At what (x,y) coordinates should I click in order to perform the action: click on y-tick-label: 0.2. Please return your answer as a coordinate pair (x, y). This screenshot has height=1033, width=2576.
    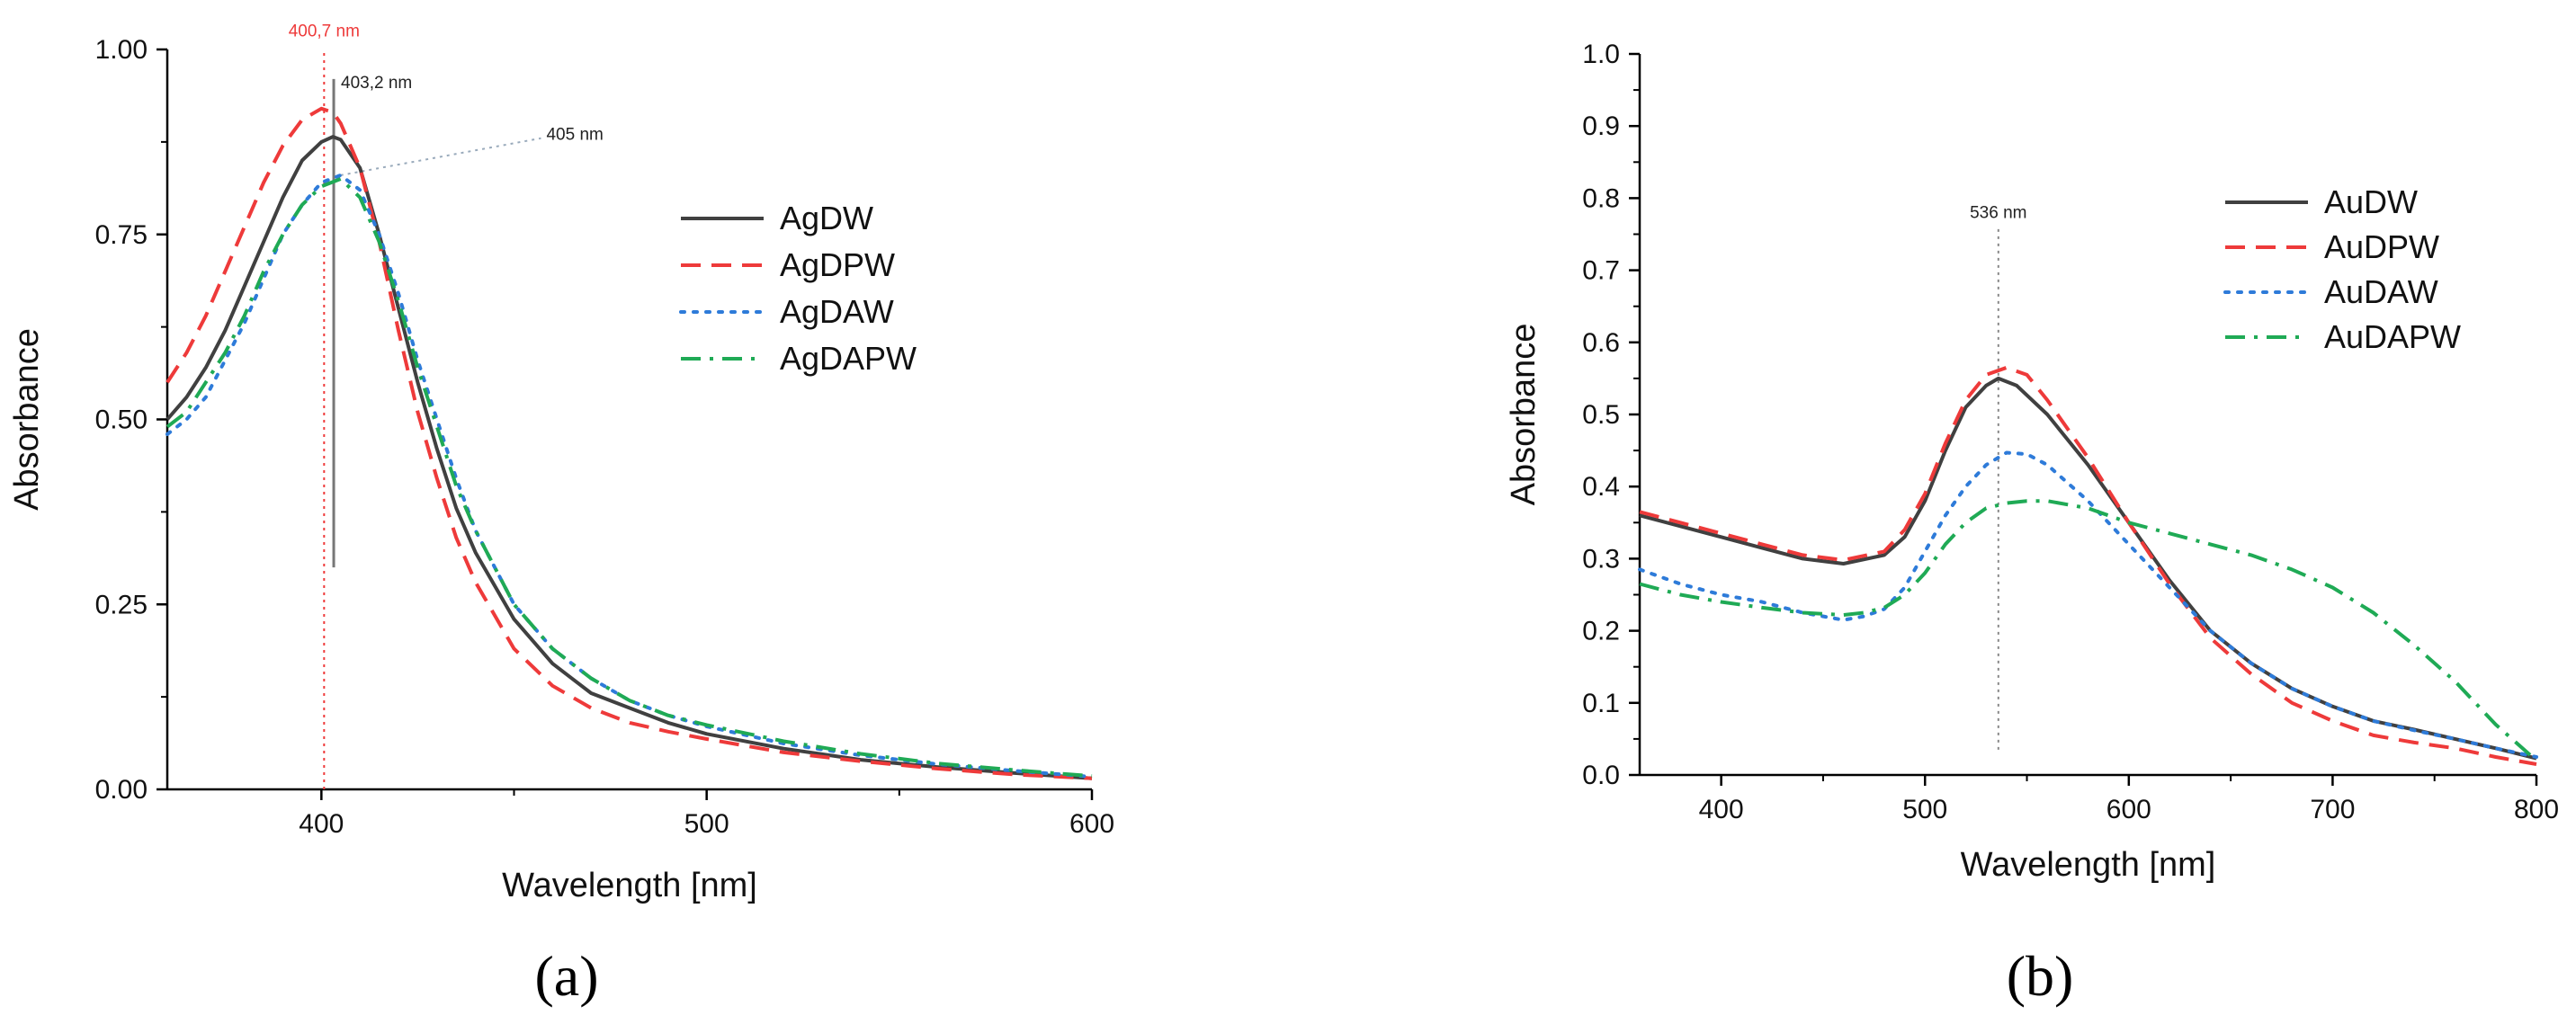
    Looking at the image, I should click on (1601, 631).